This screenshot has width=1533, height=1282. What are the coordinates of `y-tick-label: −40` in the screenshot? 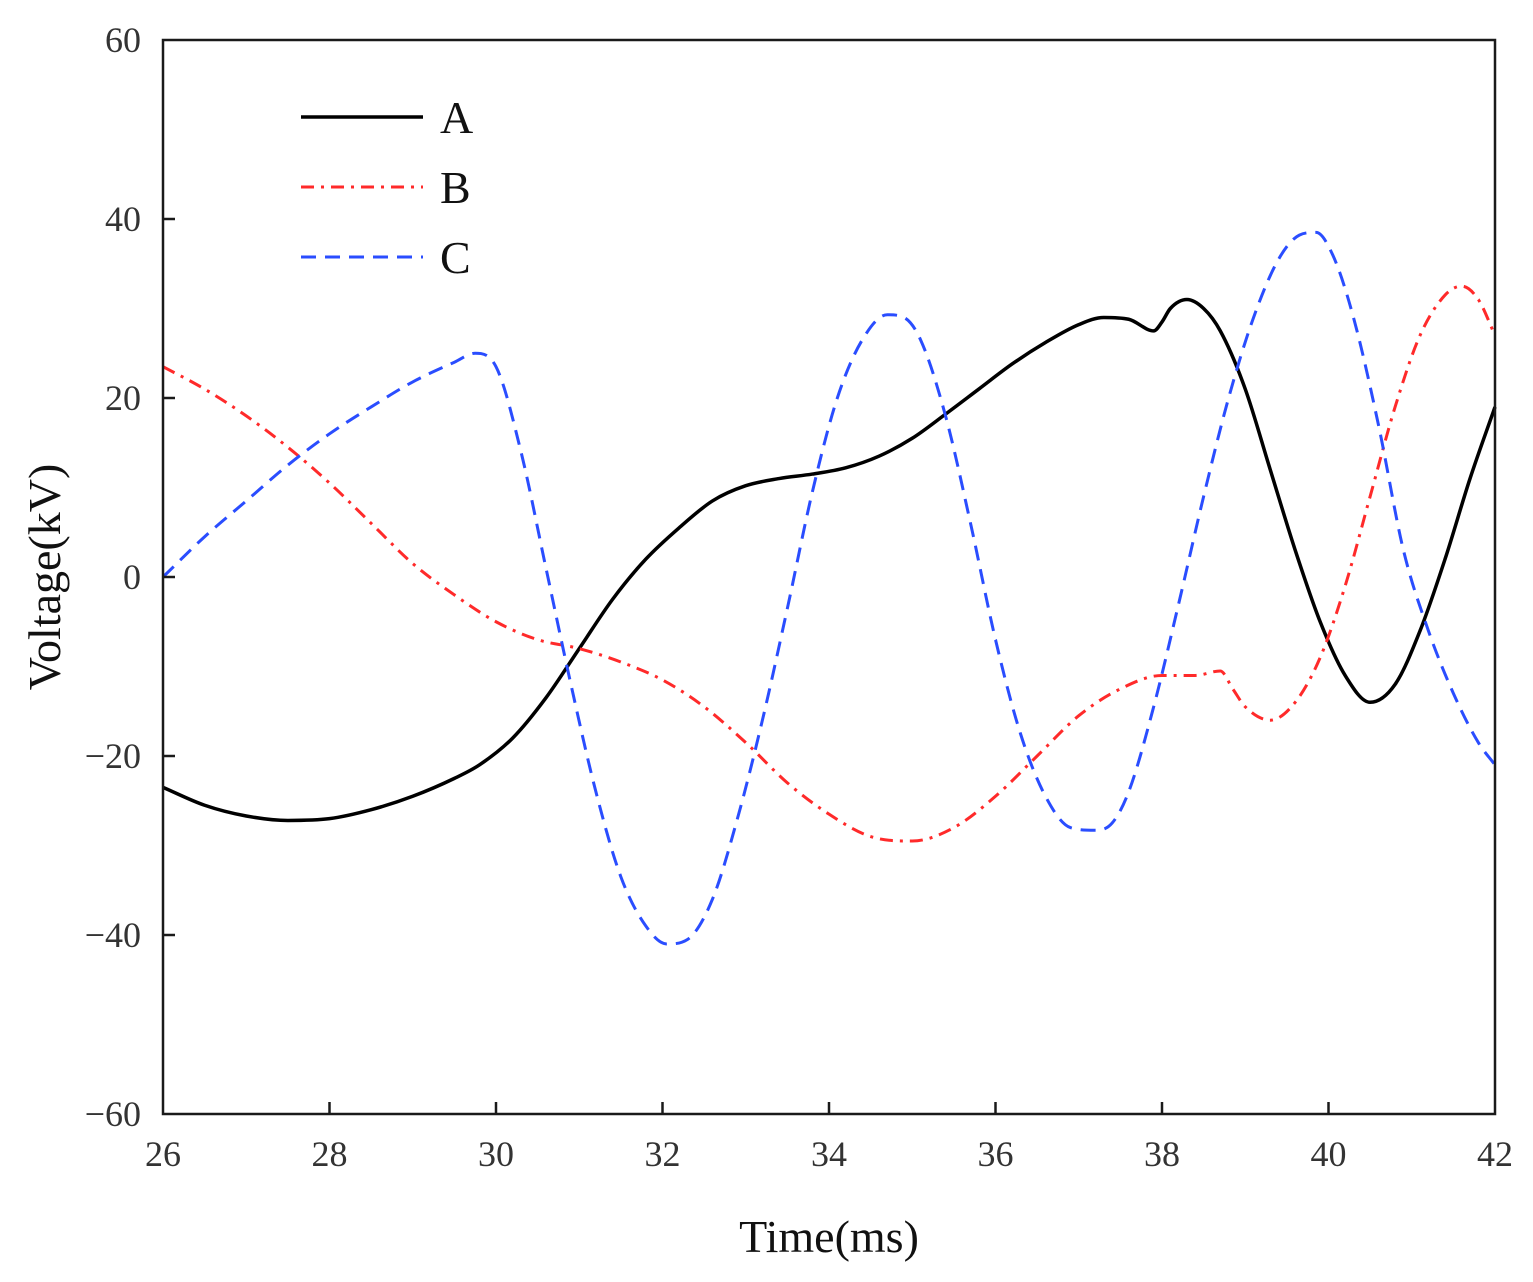 It's located at (113, 935).